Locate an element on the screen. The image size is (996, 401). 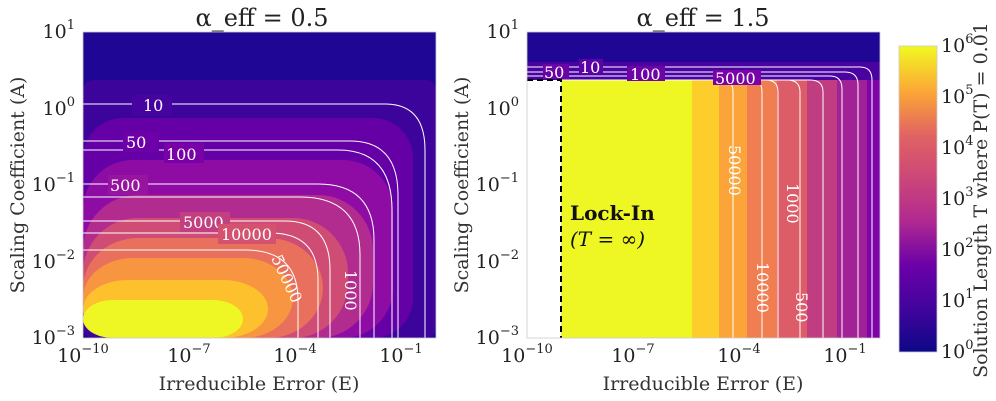
right-xtick-1e-7: 10⁻⁷ is located at coordinates (632, 354).